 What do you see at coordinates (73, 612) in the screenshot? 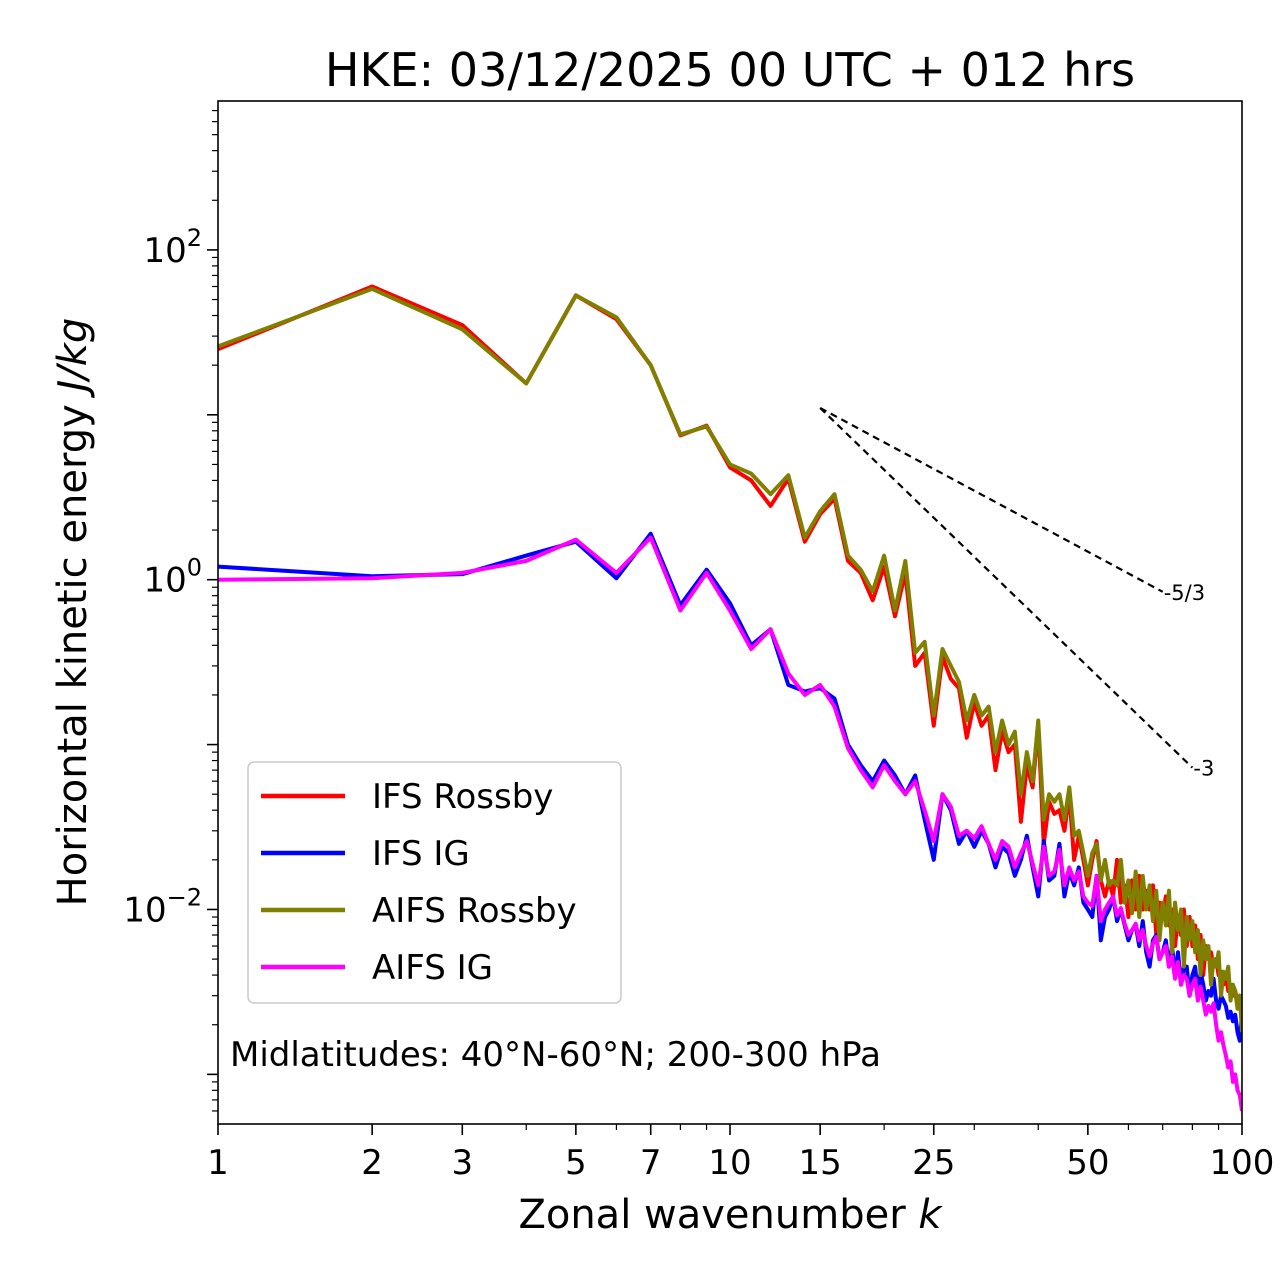
I see `y-axis-label: Horizontal kinetic energy J/kg` at bounding box center [73, 612].